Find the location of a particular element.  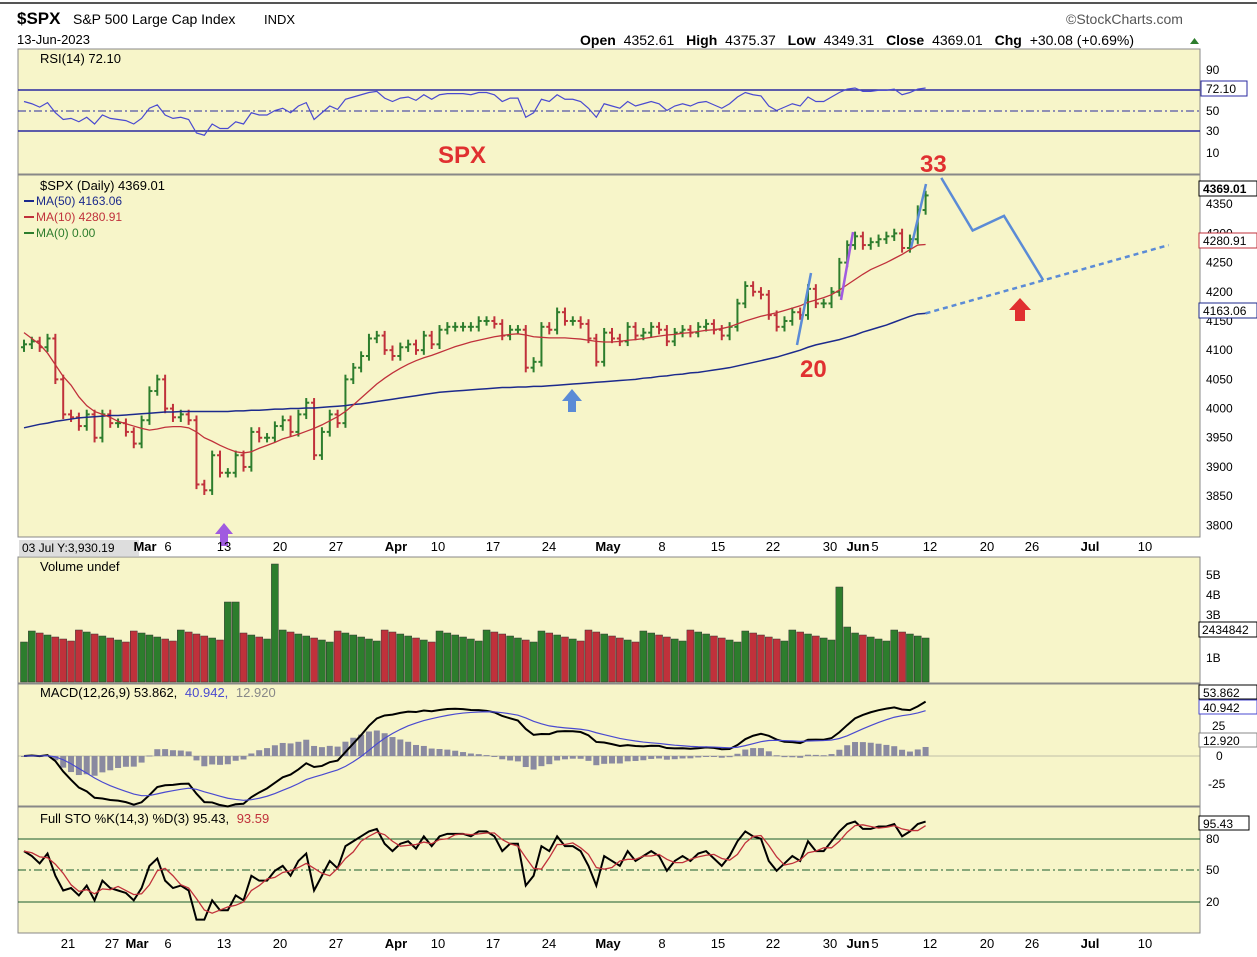

volume-tick-5b: 5B is located at coordinates (1213, 575).